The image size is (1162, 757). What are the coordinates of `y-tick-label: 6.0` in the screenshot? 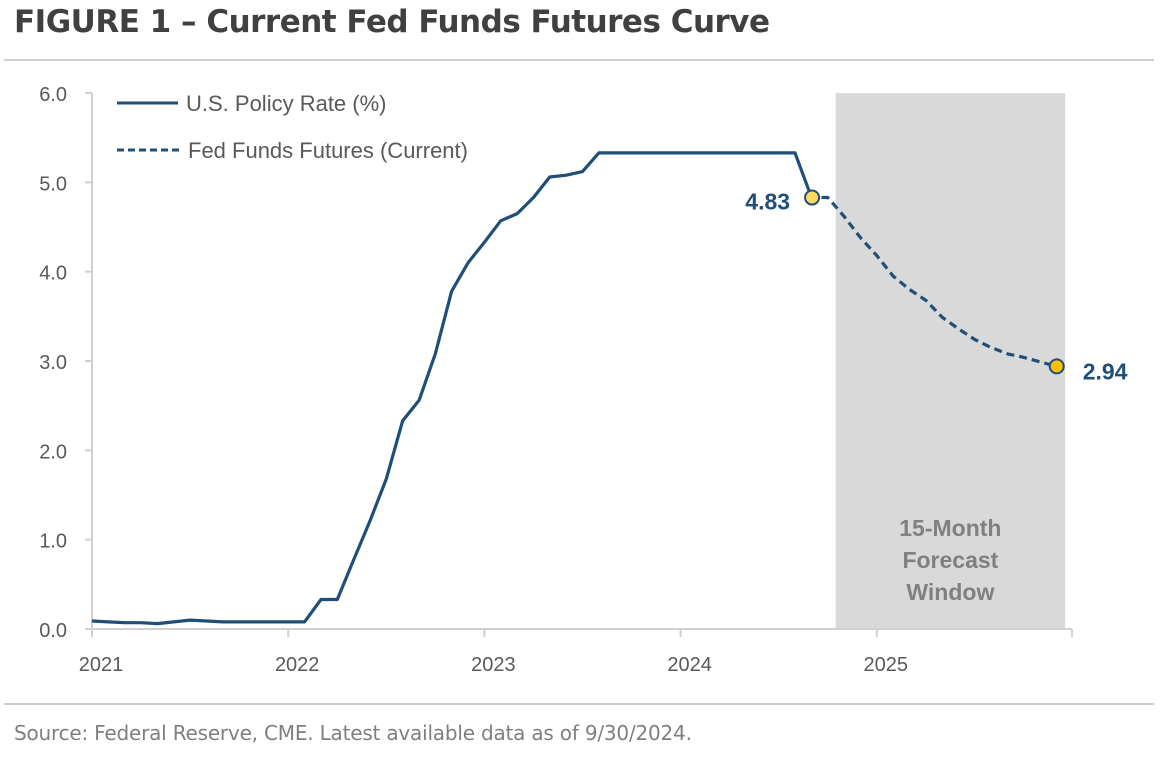 It's located at (53, 95).